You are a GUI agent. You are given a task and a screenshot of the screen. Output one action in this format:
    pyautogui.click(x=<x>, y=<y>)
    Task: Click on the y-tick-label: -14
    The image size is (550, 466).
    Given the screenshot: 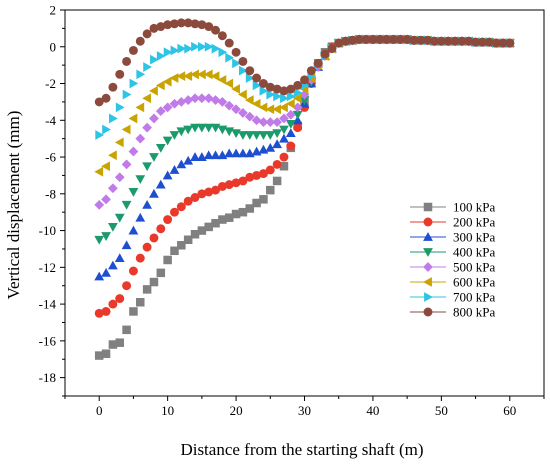 What is the action you would take?
    pyautogui.click(x=48, y=304)
    